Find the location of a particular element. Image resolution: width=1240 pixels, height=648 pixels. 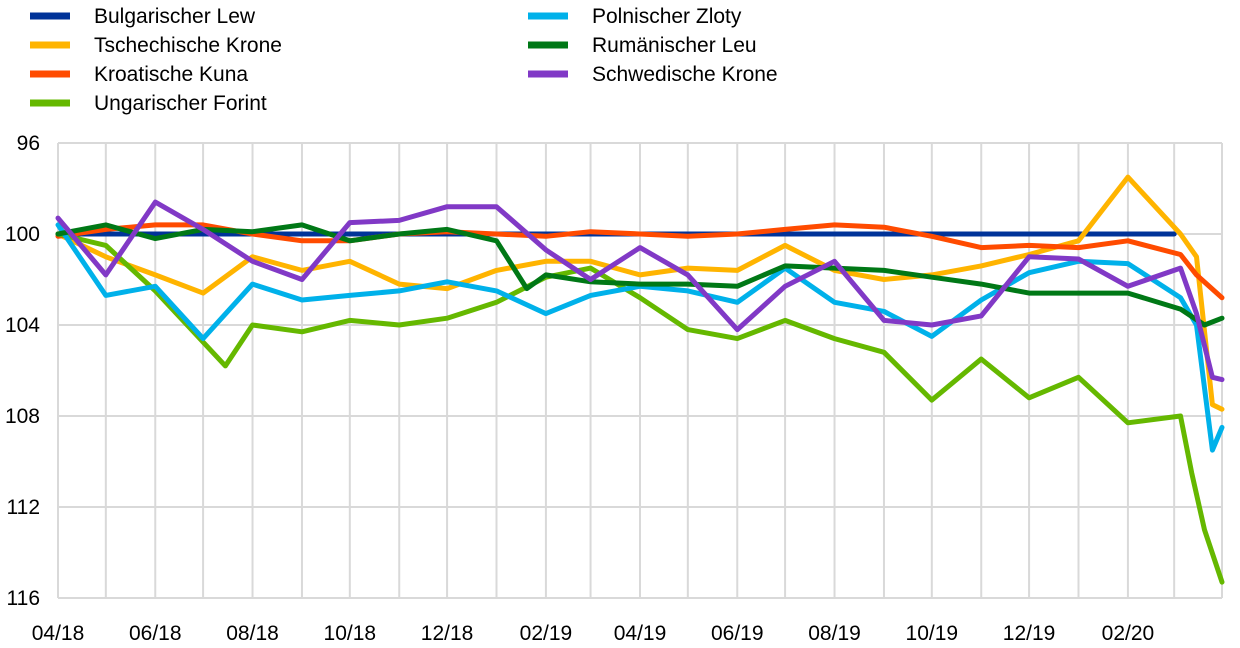

legend-label-rumanischer-leu: Rumänischer Leu is located at coordinates (674, 45).